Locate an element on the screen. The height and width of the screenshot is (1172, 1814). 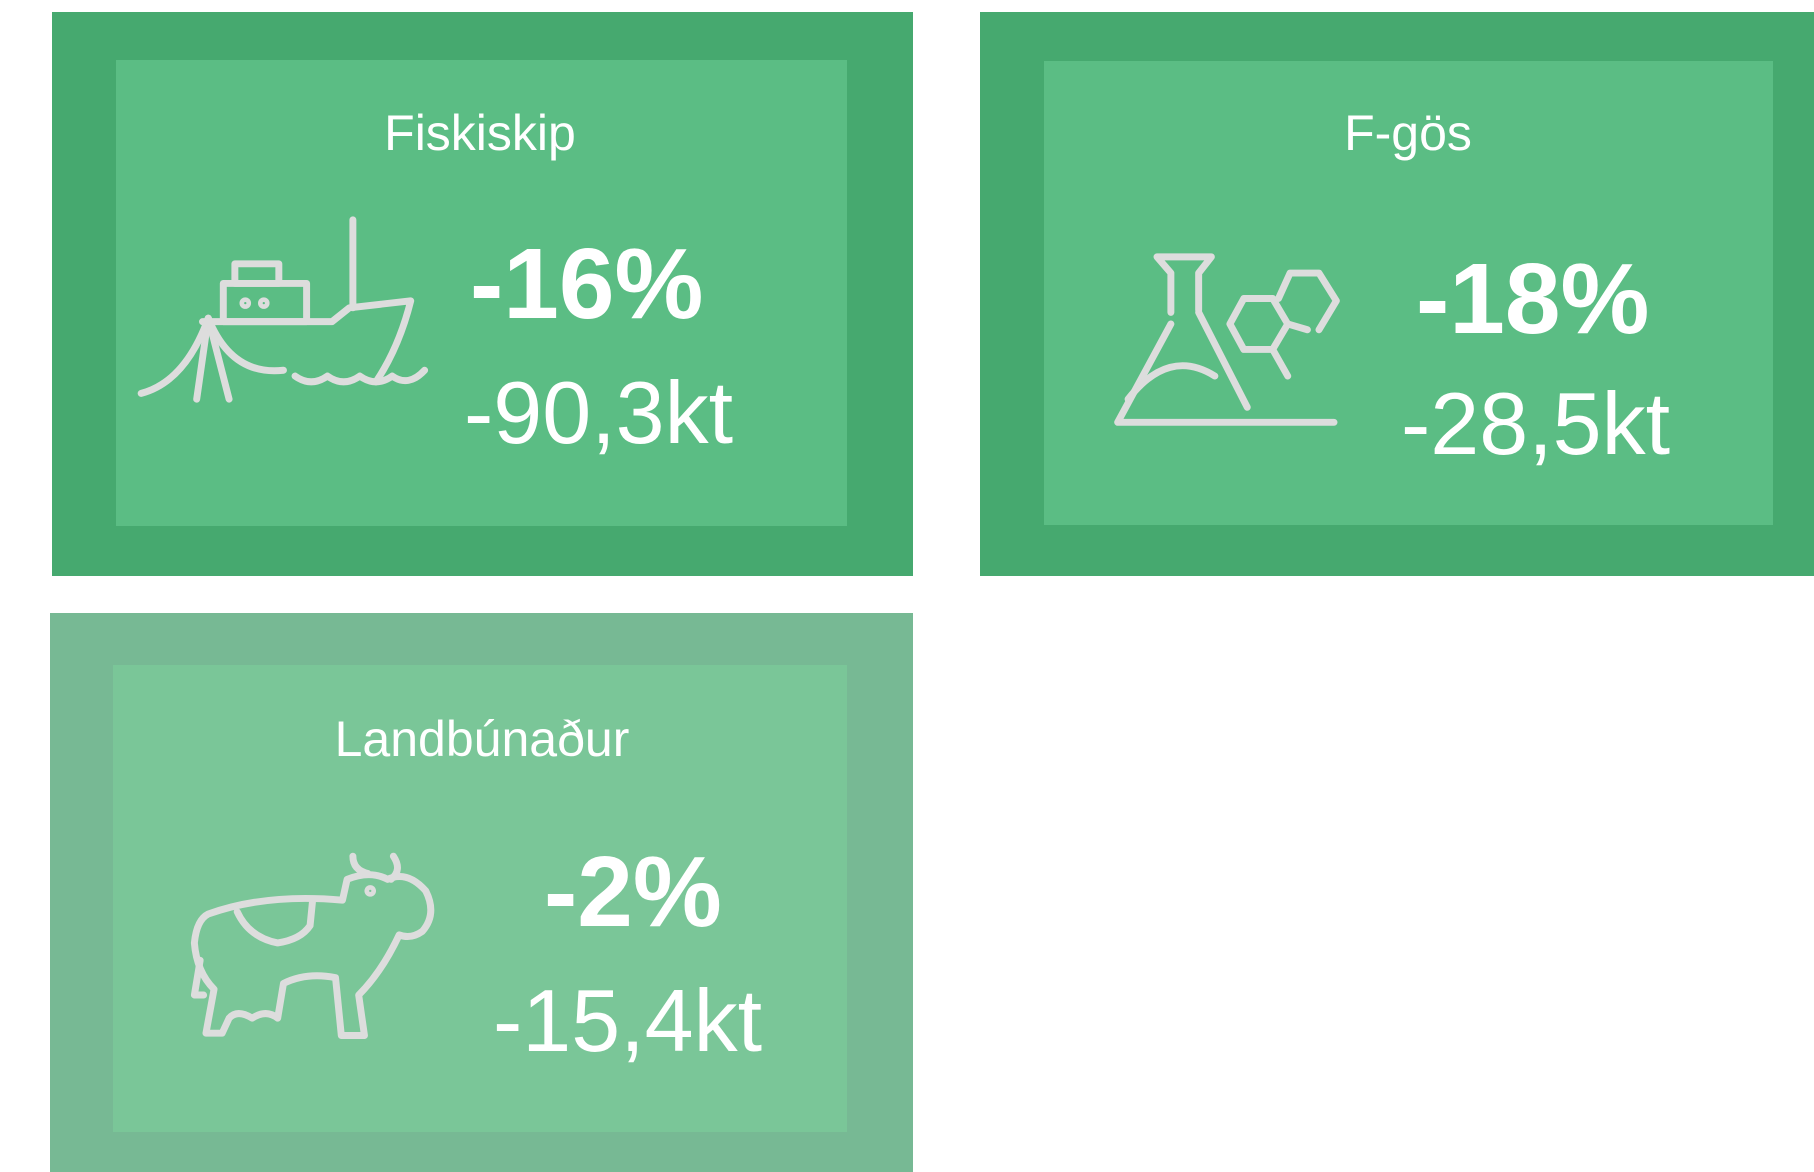
card-amount: -90,3kt is located at coordinates (598, 412).